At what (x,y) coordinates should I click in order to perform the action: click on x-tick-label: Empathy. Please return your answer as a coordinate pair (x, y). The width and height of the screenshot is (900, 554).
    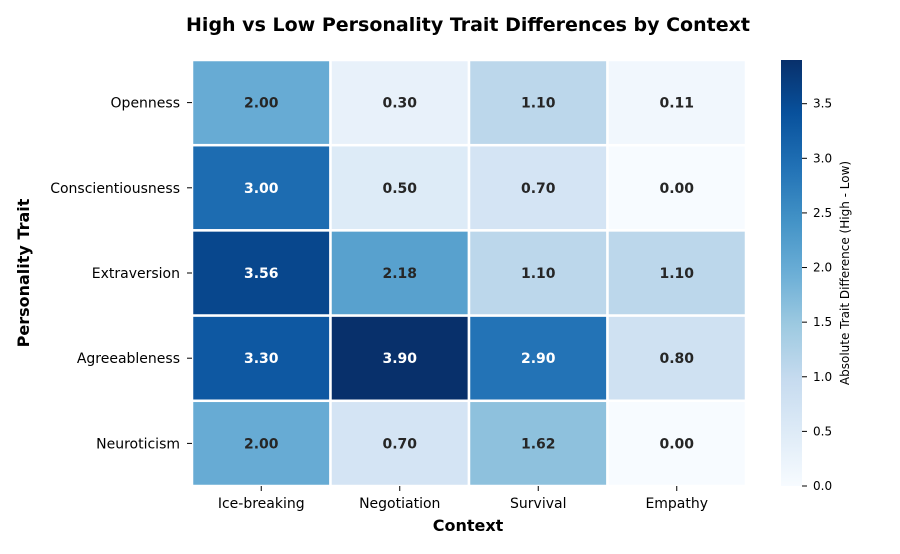
    Looking at the image, I should click on (676, 504).